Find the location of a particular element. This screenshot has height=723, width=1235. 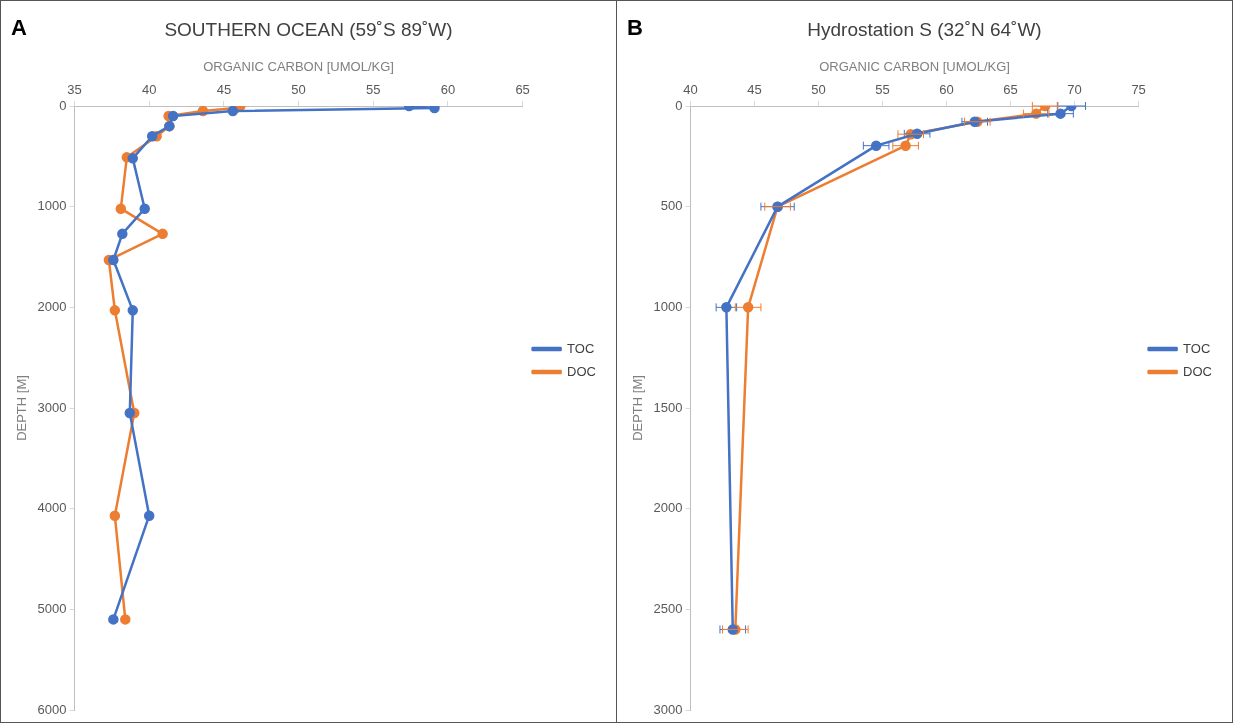

x-tick-label: 70 is located at coordinates (1074, 89).